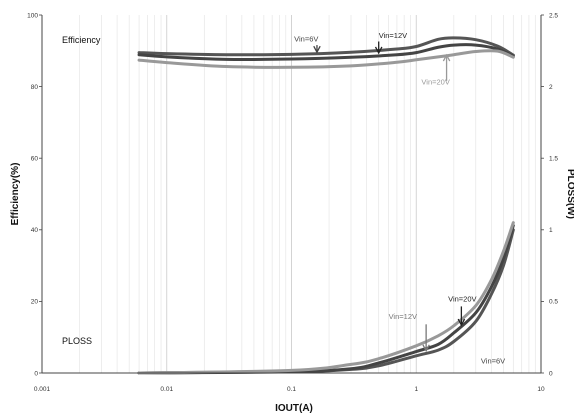 This screenshot has width=574, height=420. What do you see at coordinates (15, 194) in the screenshot?
I see `y-axis-title: Efficiency(%)` at bounding box center [15, 194].